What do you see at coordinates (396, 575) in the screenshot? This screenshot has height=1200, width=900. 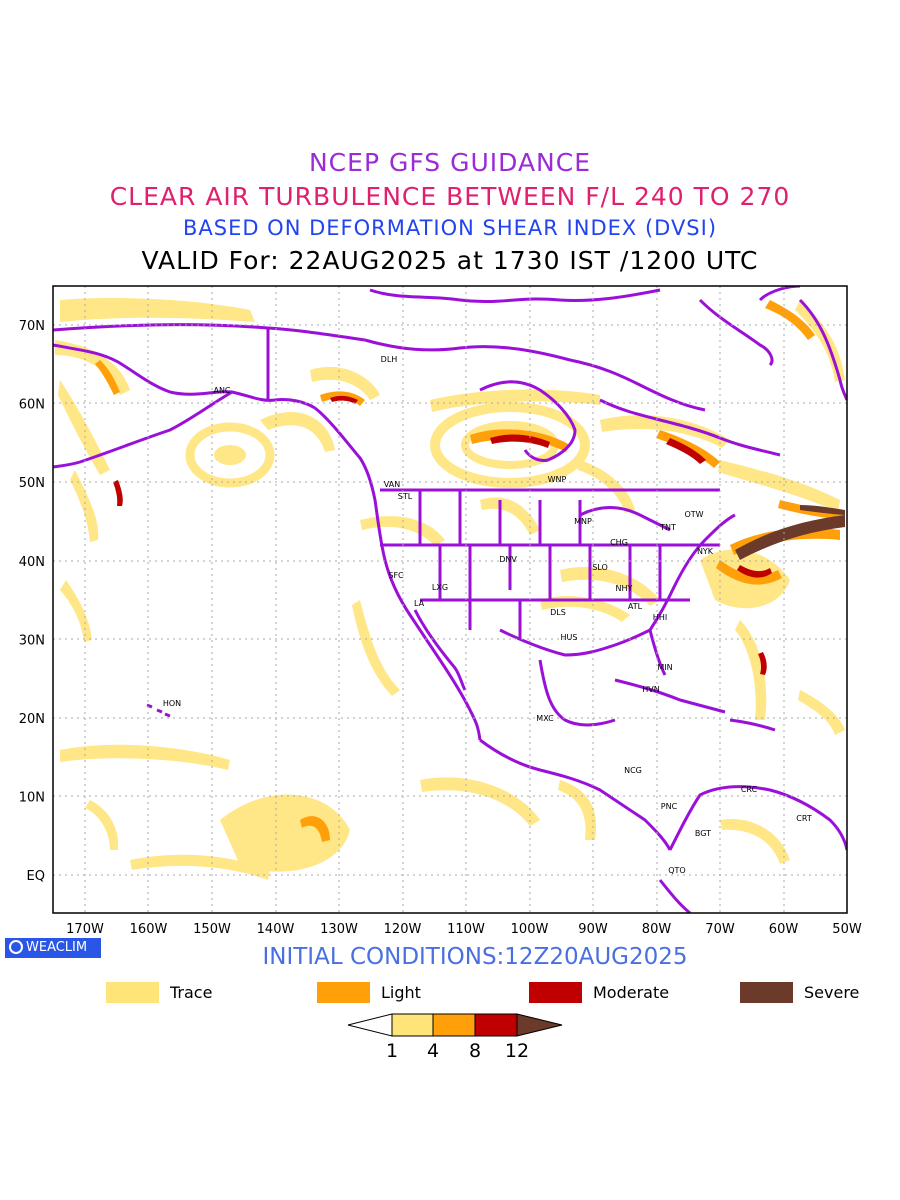 I see `station-label-sfc: SFC` at bounding box center [396, 575].